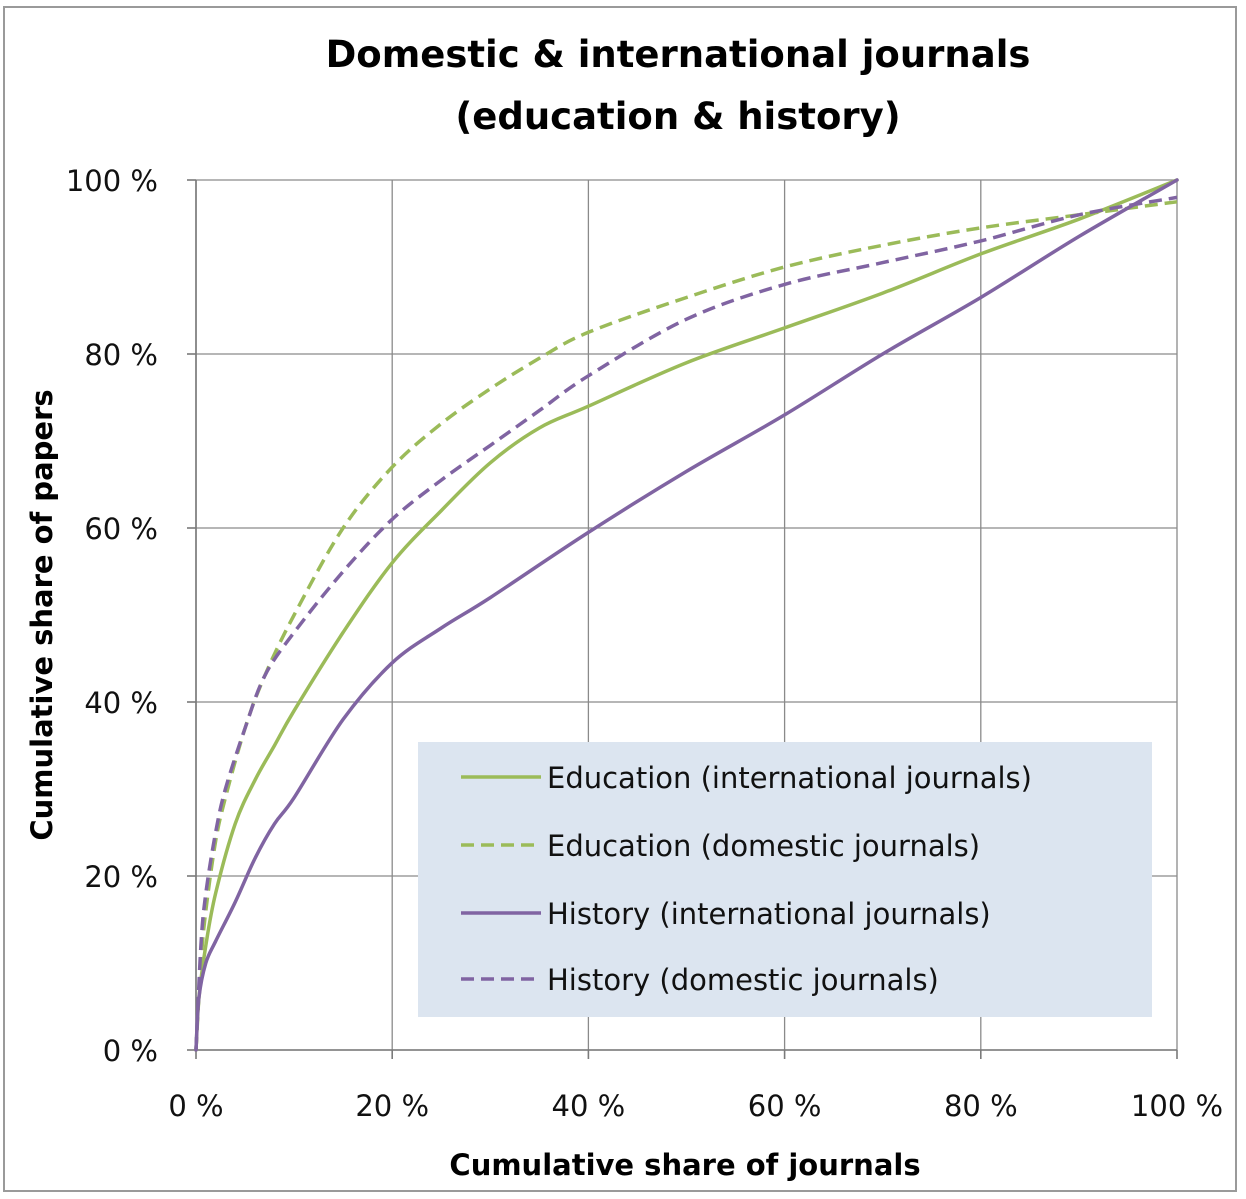  I want to click on x-tick-label: 80 %, so click(981, 1106).